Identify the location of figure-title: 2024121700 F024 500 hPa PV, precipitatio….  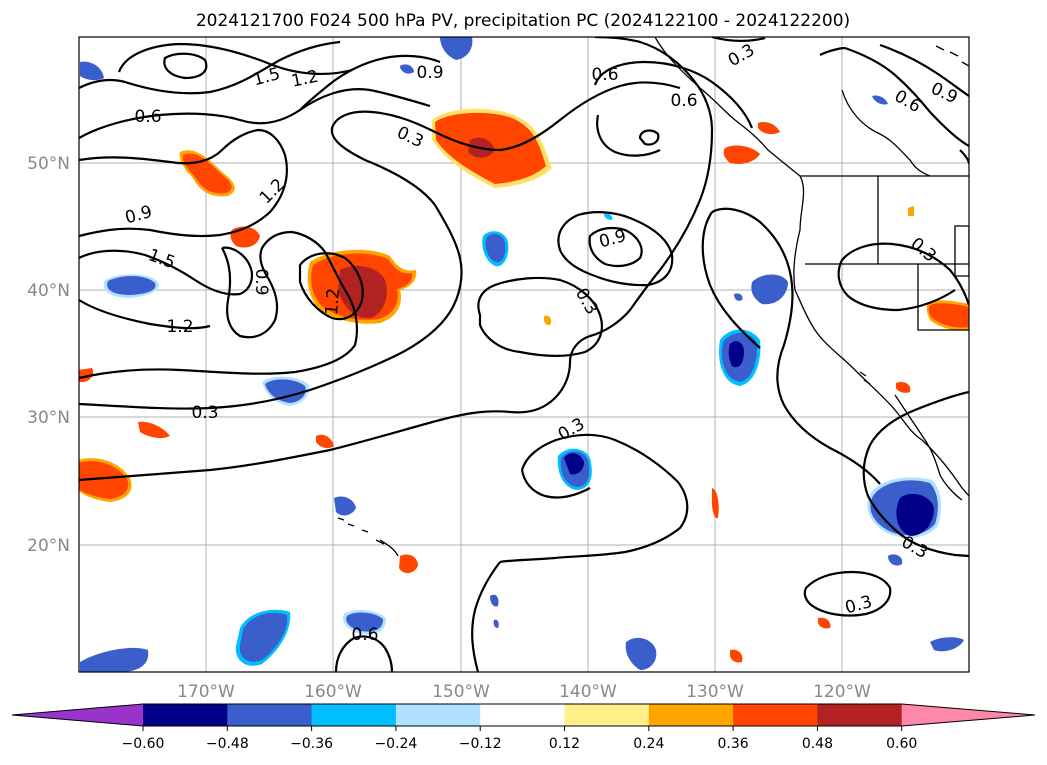
(523, 21).